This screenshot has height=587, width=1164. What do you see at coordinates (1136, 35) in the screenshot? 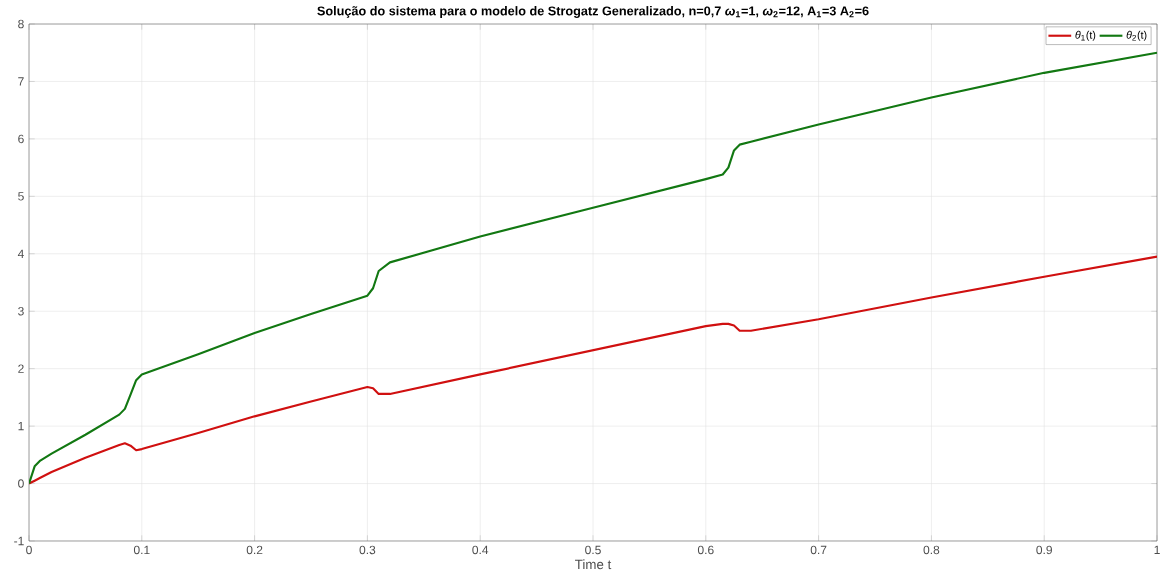
I see `legend-label: θ$_{2}$(t)` at bounding box center [1136, 35].